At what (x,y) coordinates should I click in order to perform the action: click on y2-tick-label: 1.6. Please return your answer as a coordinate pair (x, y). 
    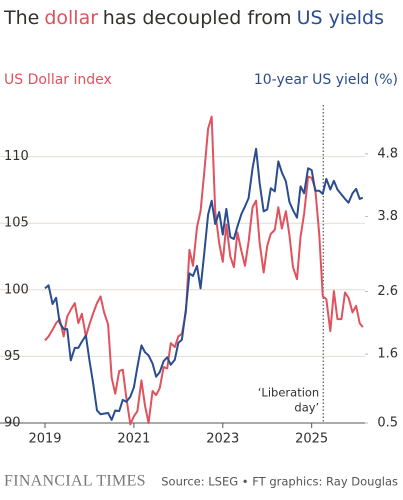
    Looking at the image, I should click on (387, 354).